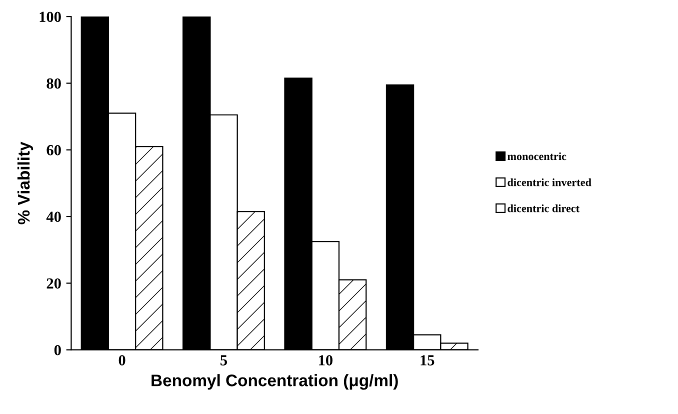 The height and width of the screenshot is (414, 678). I want to click on x-tick-label: 10, so click(325, 360).